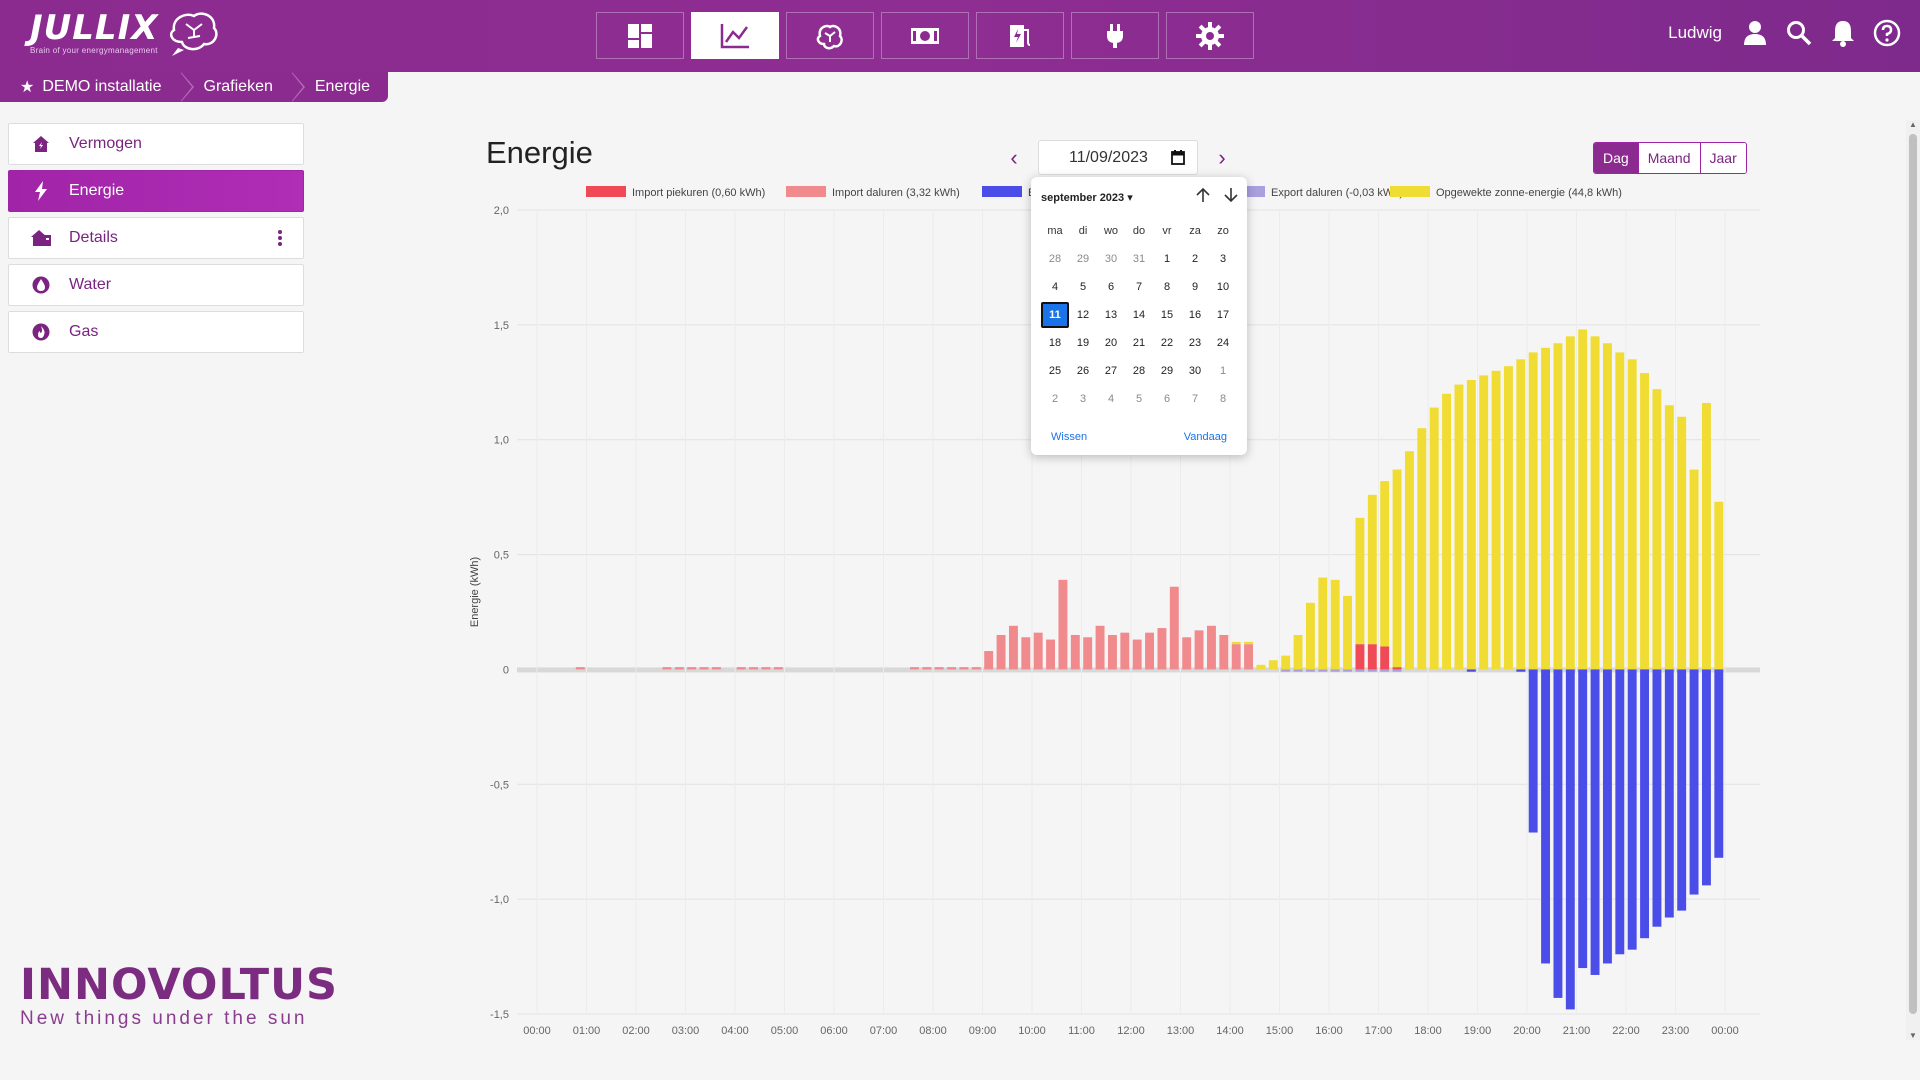 Image resolution: width=1920 pixels, height=1080 pixels. Describe the element at coordinates (1167, 343) in the screenshot. I see `calendar-day: 22` at that location.